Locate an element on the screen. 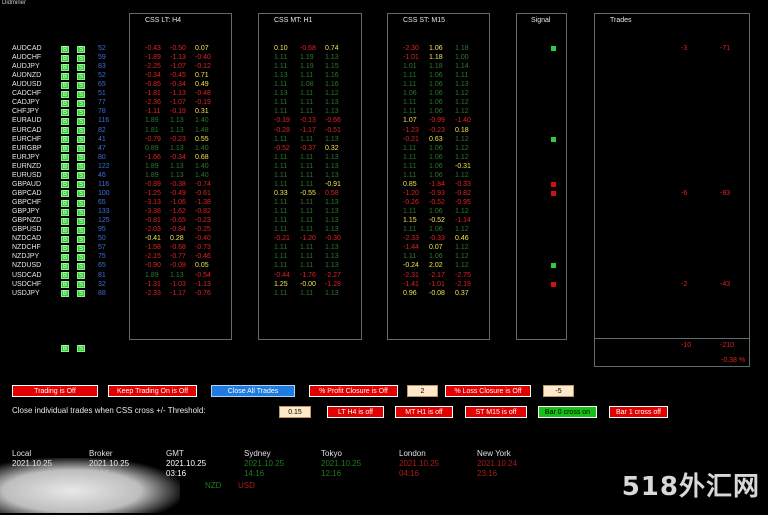 The height and width of the screenshot is (515, 768). threshold-input: 0.15 is located at coordinates (295, 412).